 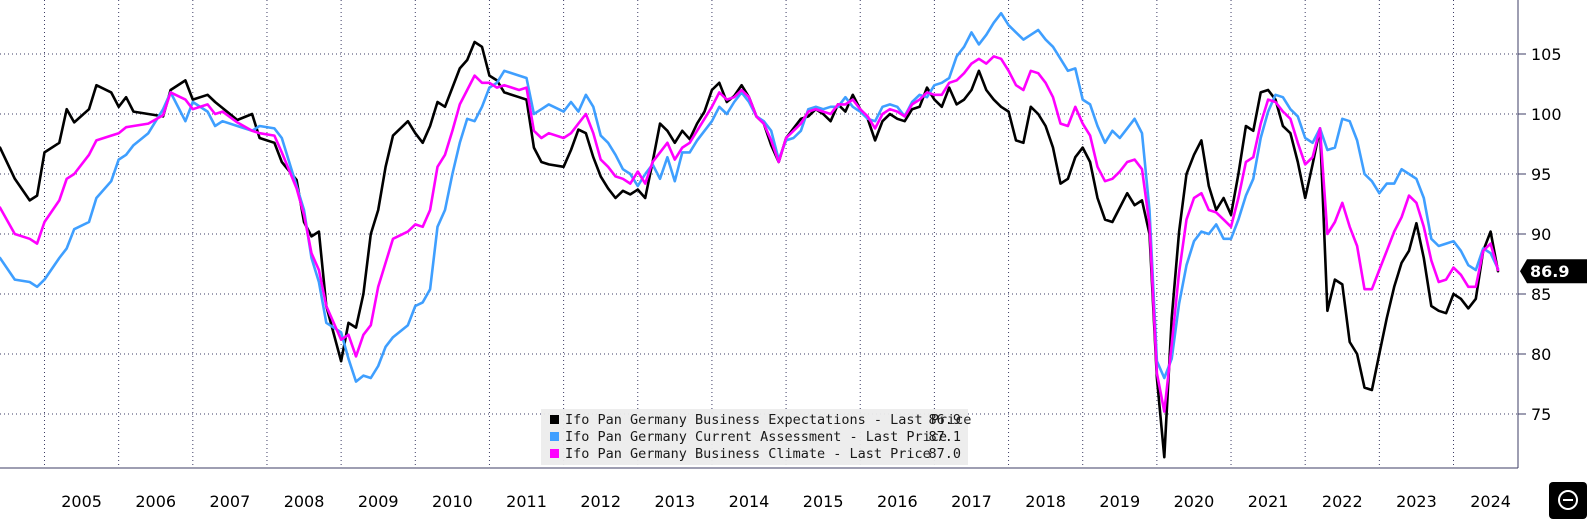 What do you see at coordinates (1541, 174) in the screenshot?
I see `y-tick-label: 95` at bounding box center [1541, 174].